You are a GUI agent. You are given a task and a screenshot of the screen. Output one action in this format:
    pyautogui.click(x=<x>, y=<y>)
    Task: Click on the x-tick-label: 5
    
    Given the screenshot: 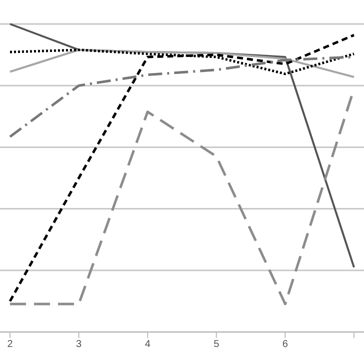 What is the action you would take?
    pyautogui.click(x=217, y=344)
    